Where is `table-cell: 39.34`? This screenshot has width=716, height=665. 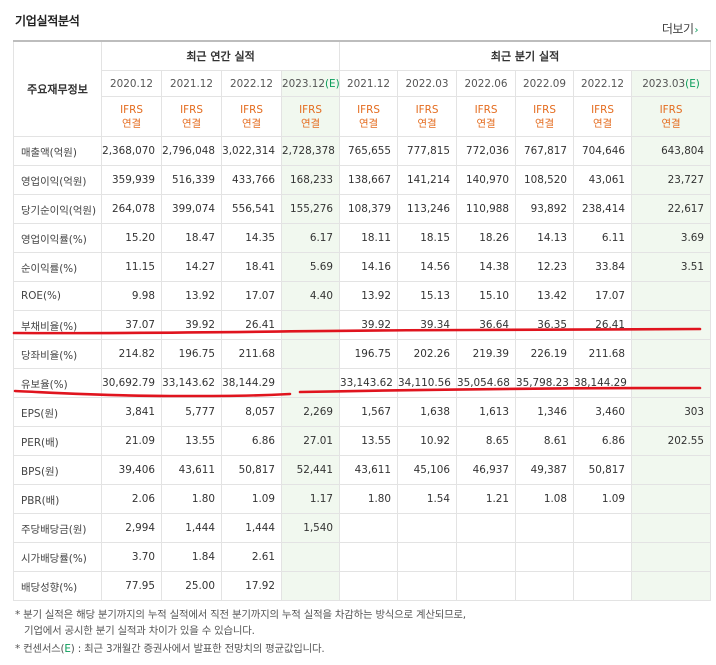
table-cell: 39.34 is located at coordinates (427, 325).